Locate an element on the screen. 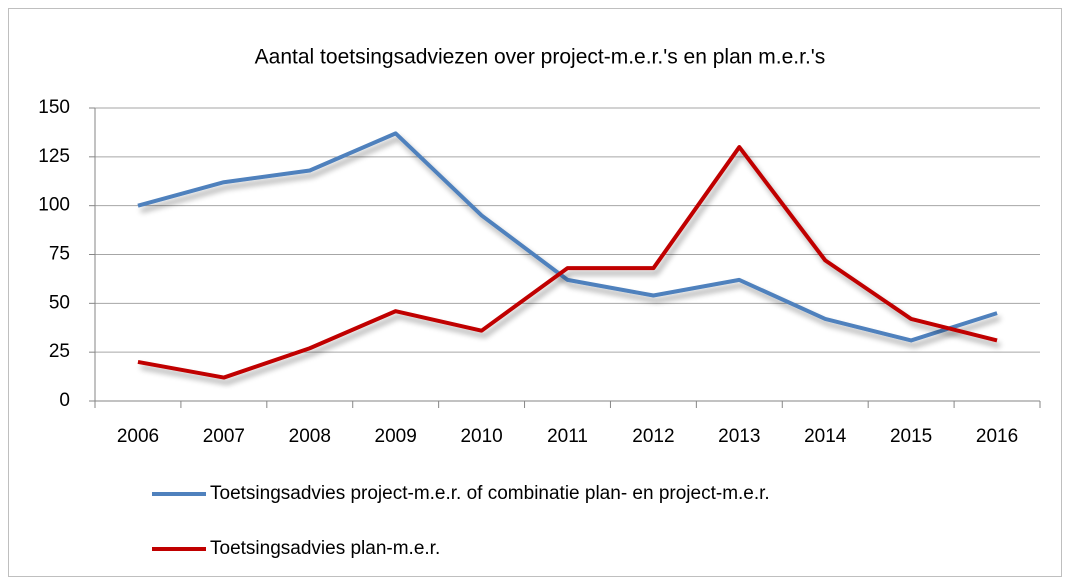 The image size is (1070, 585). x-tick-label: 2009 is located at coordinates (396, 436).